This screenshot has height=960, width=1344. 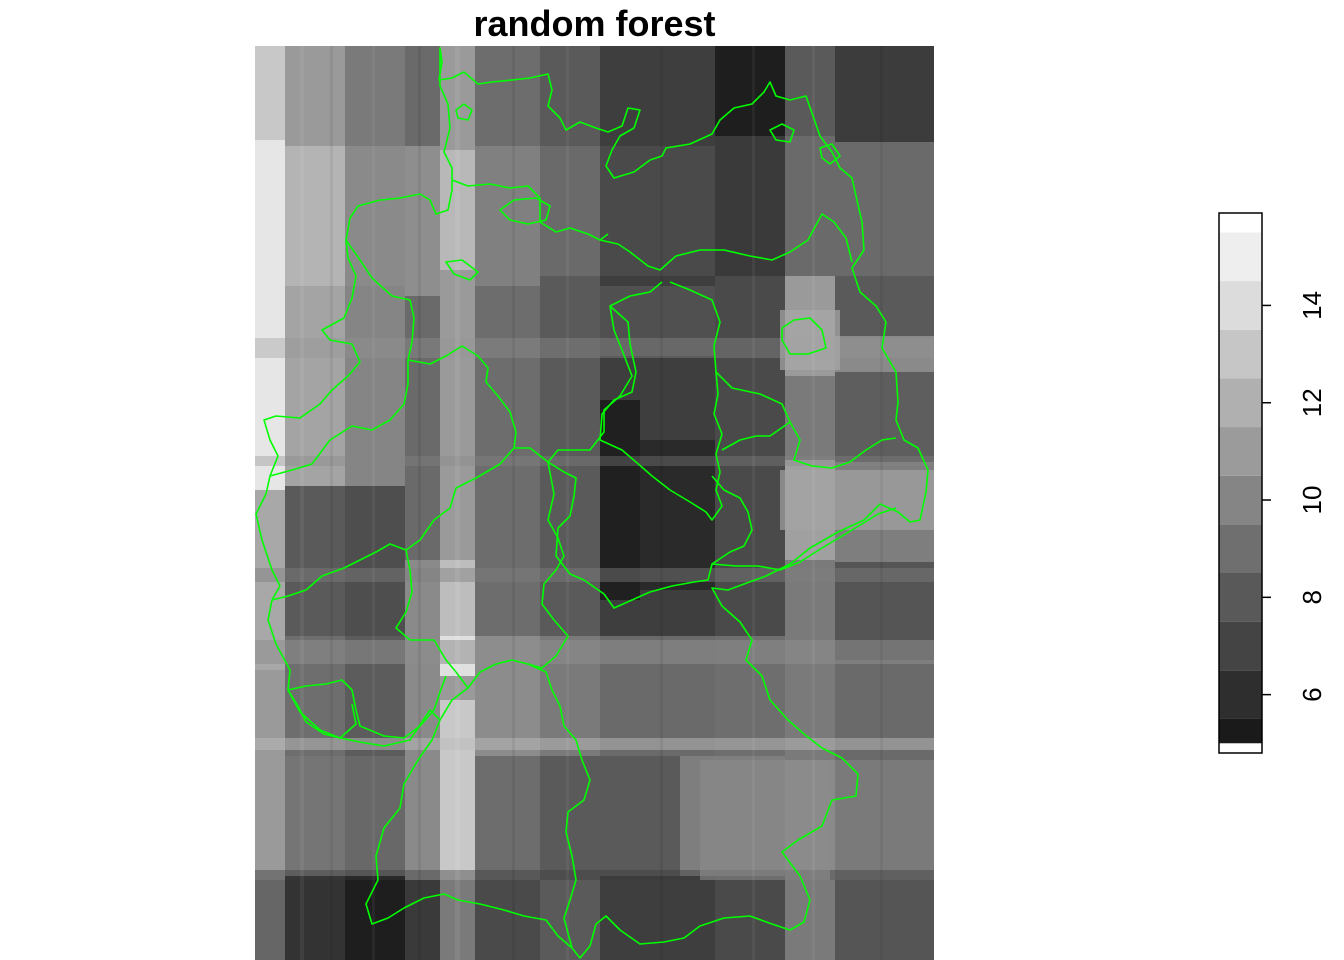 I want to click on legend-tick-label: 6, so click(x=1312, y=694).